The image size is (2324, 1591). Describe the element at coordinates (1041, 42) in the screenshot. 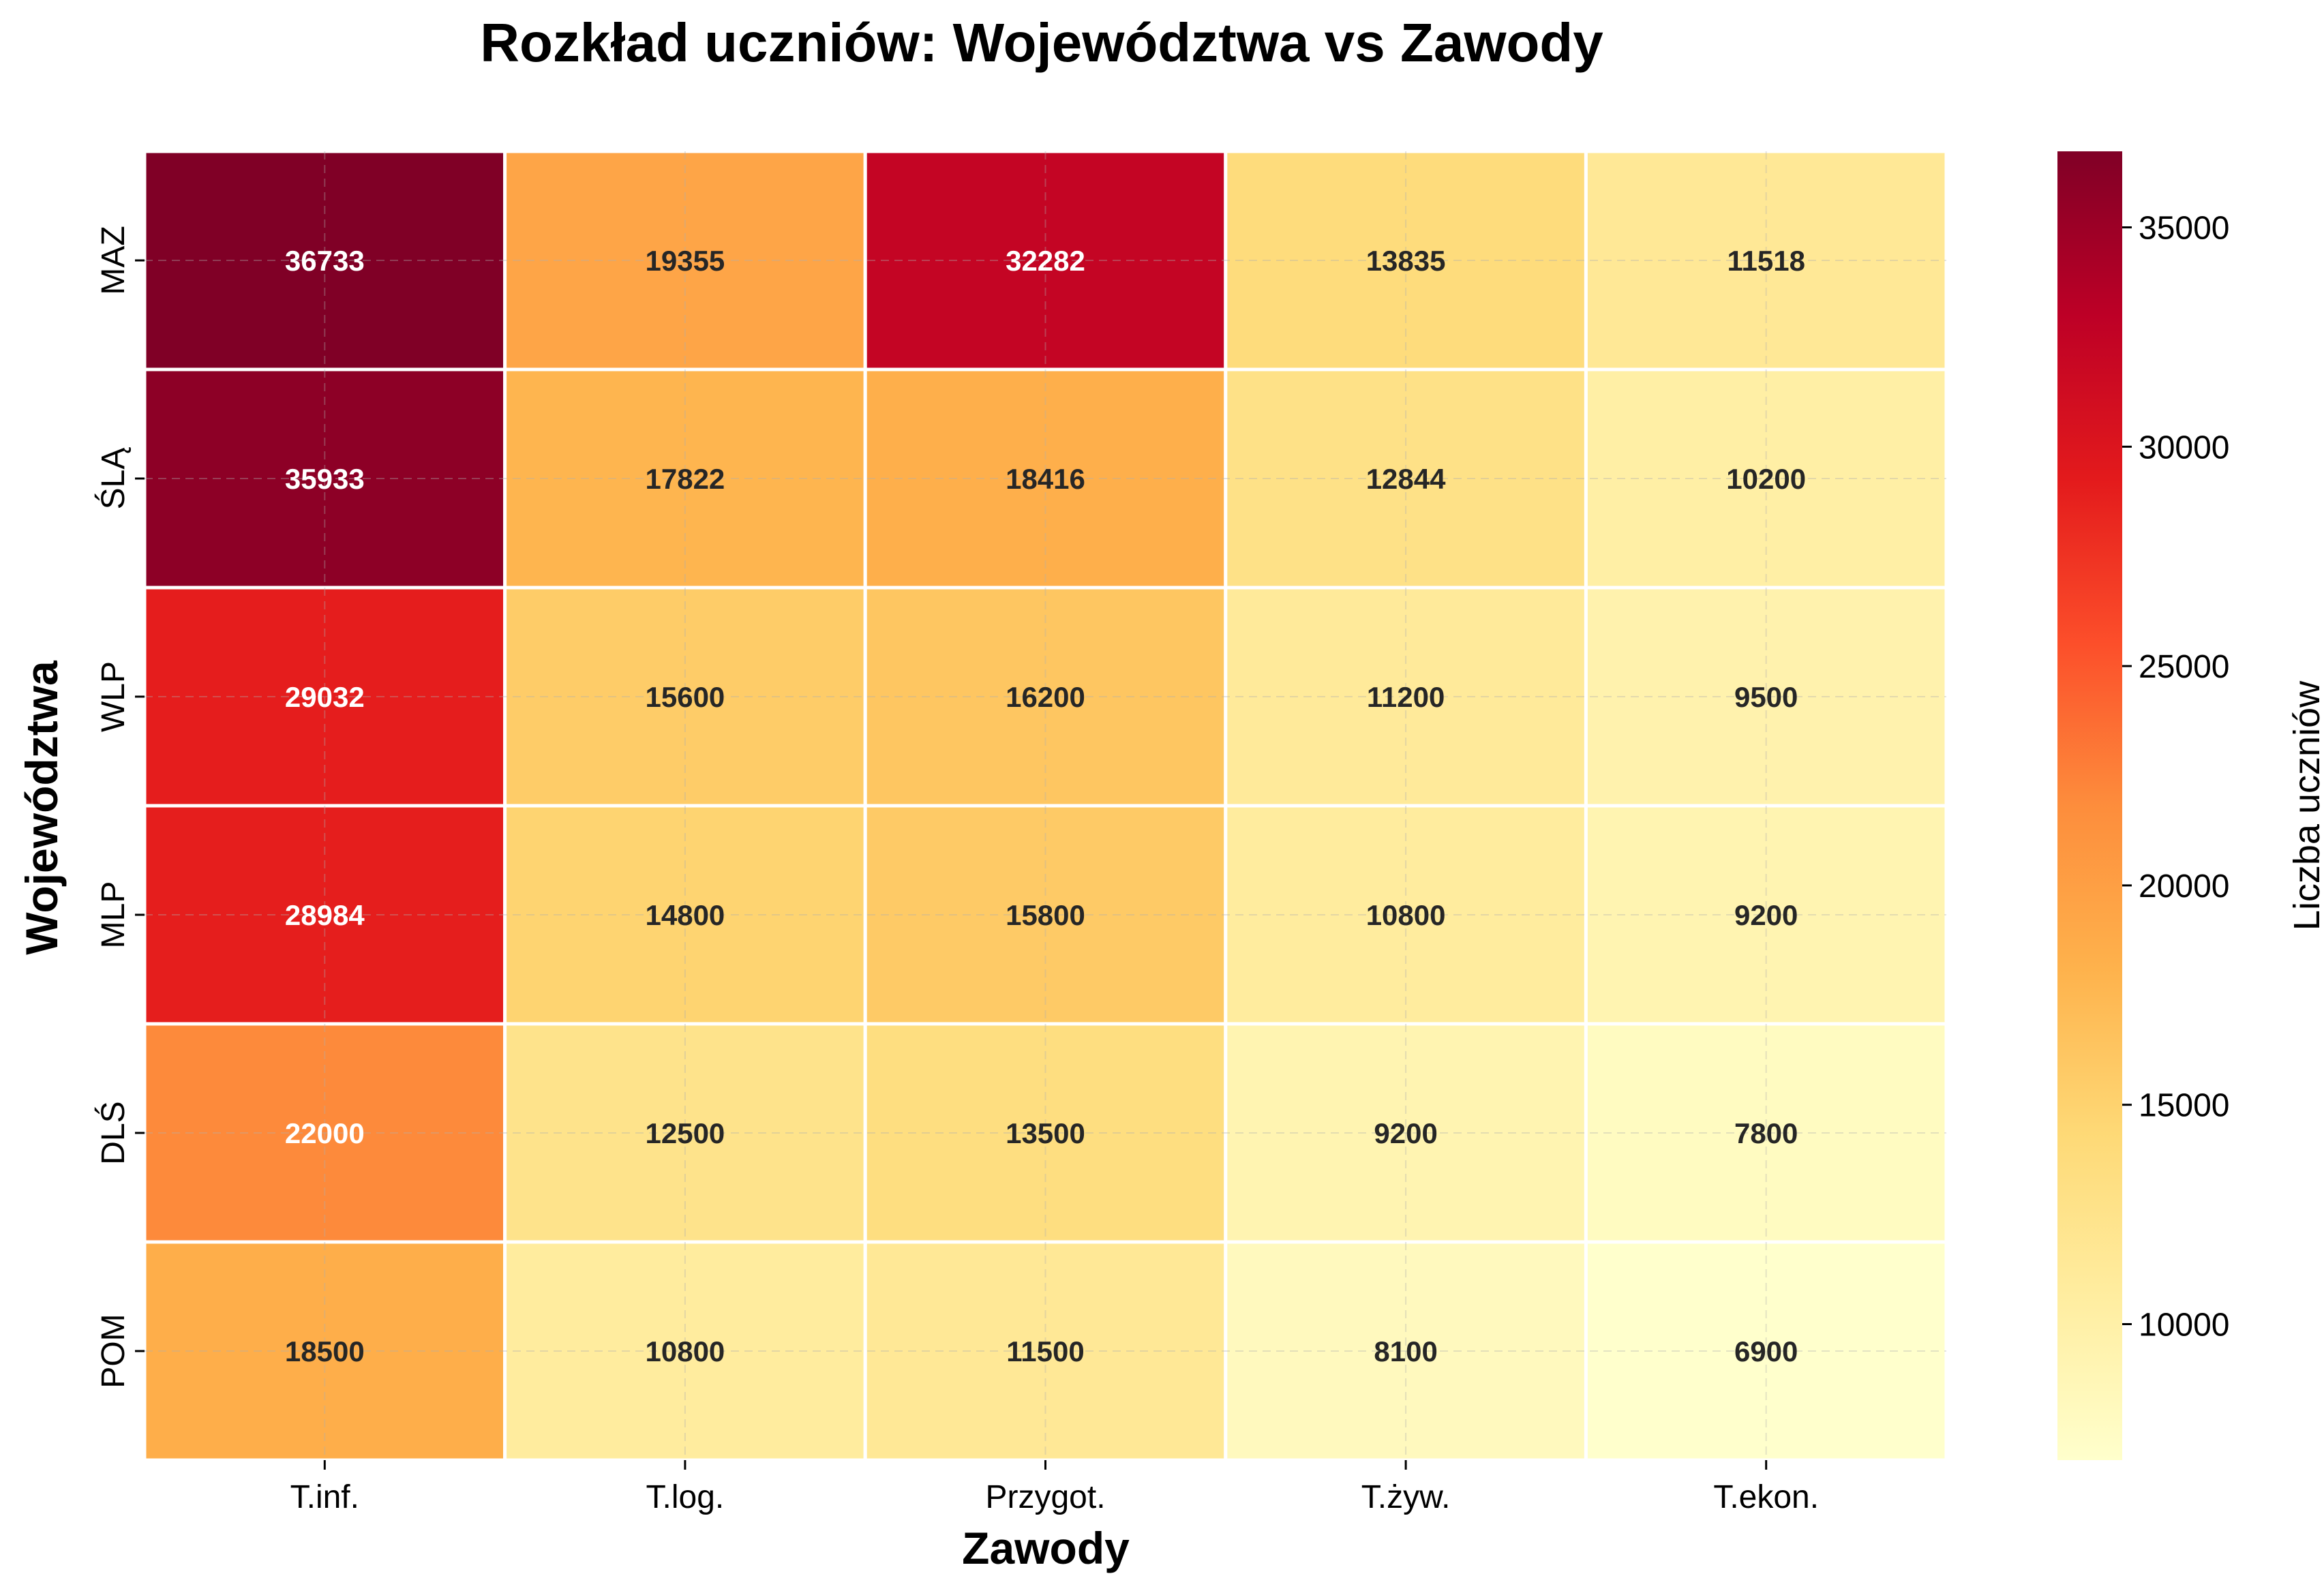

I see `chart-title: Rozkład uczniów: Województwa vs Zawody` at that location.